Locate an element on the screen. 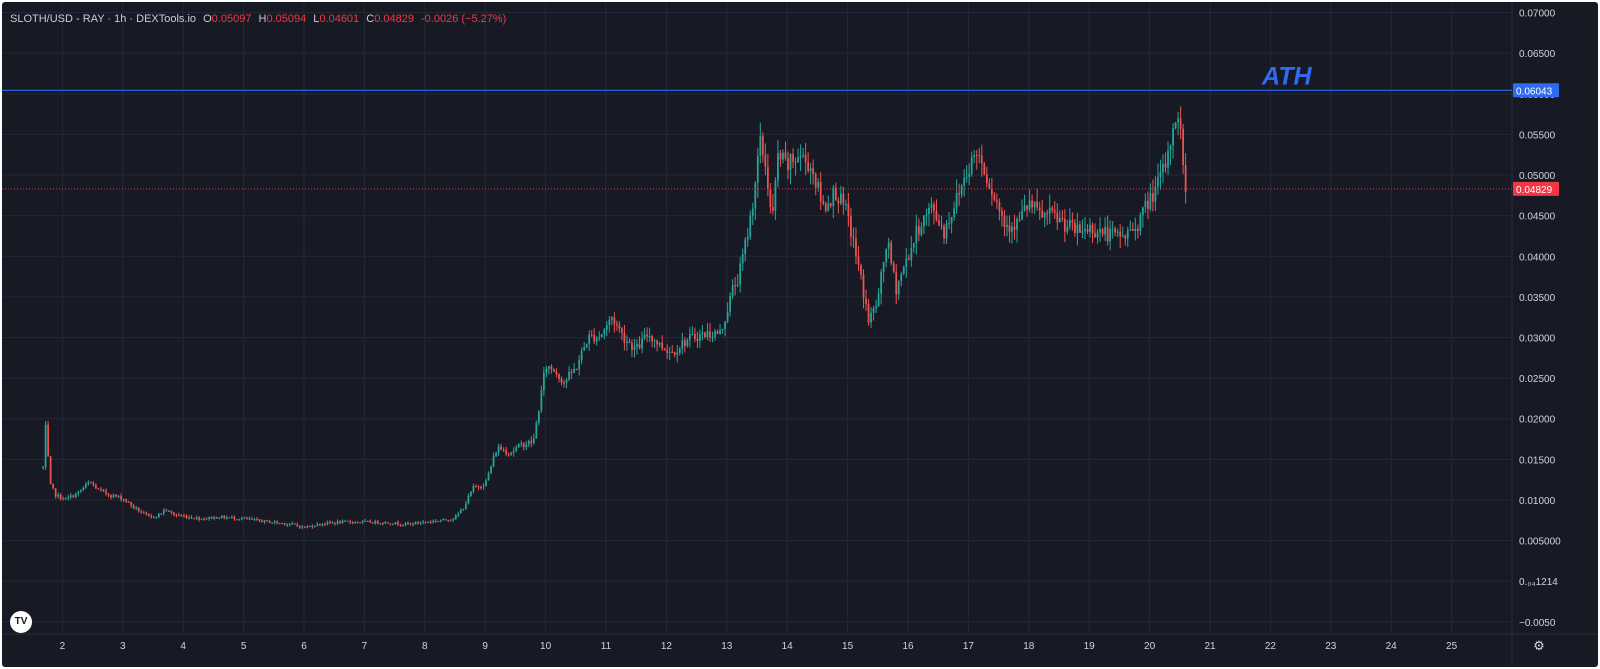  change-value: -0.0026 (−5.27%) is located at coordinates (464, 19).